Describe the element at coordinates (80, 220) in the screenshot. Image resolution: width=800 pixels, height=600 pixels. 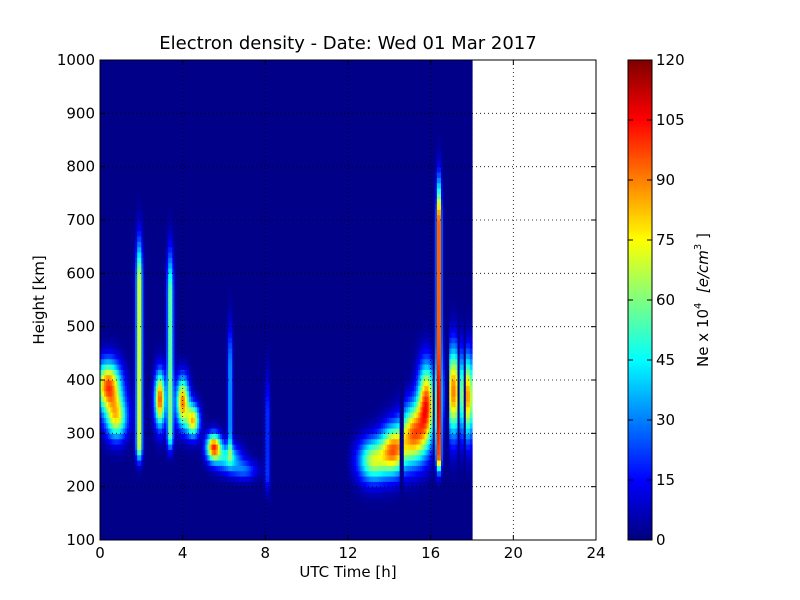
I see `y-tick-label: 700` at that location.